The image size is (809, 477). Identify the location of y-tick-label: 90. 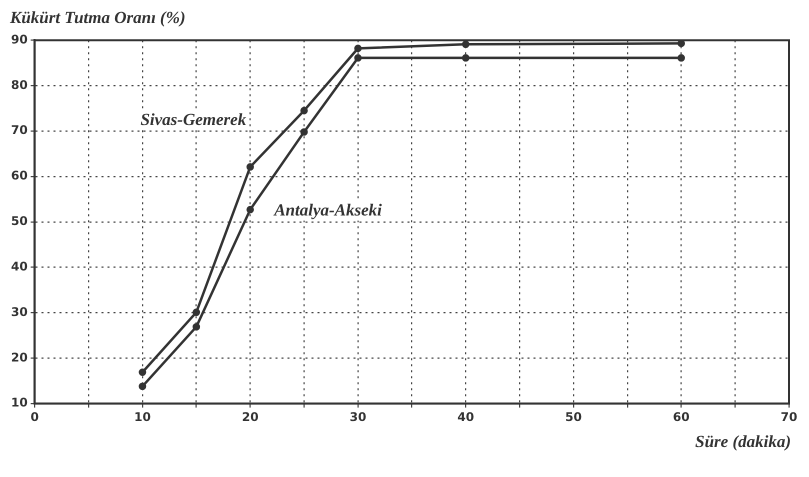
(19, 39).